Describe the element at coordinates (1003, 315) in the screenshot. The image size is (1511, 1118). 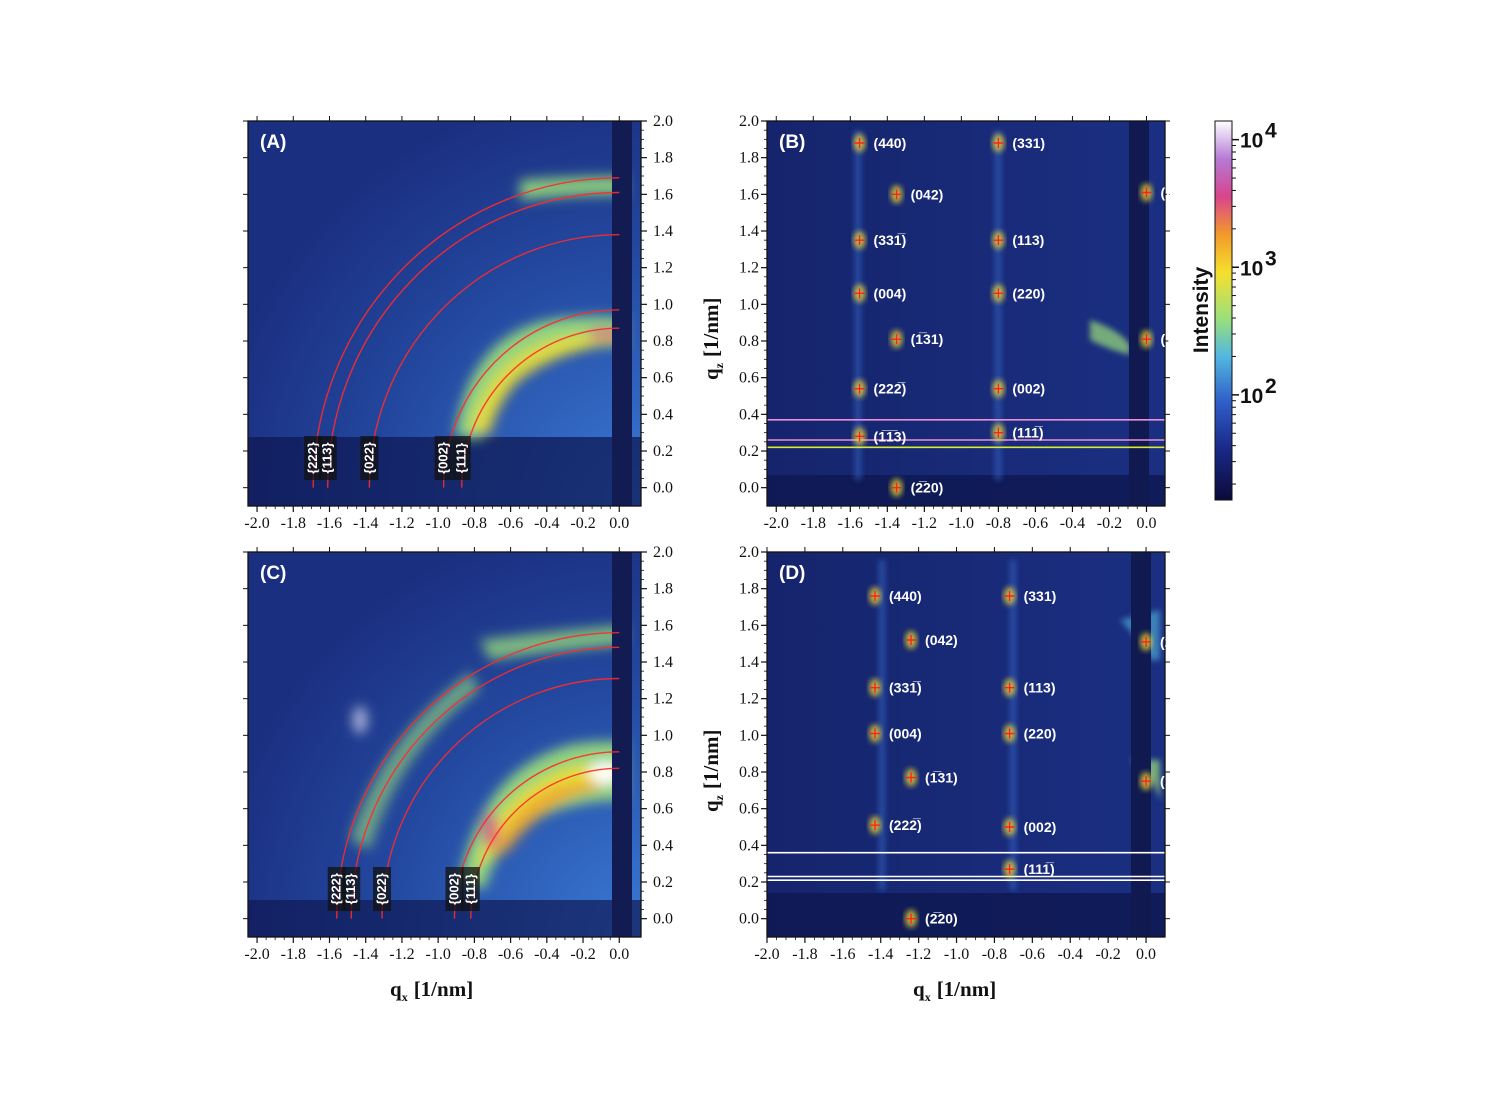
I see `spots` at that location.